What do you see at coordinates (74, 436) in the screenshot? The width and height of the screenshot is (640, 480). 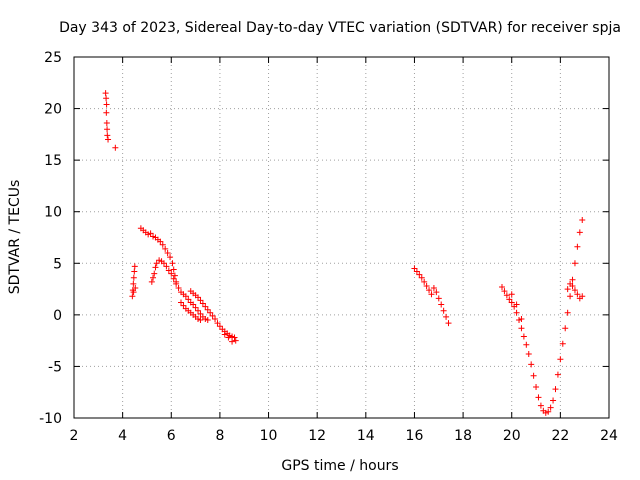 I see `x-tick-label: 2` at bounding box center [74, 436].